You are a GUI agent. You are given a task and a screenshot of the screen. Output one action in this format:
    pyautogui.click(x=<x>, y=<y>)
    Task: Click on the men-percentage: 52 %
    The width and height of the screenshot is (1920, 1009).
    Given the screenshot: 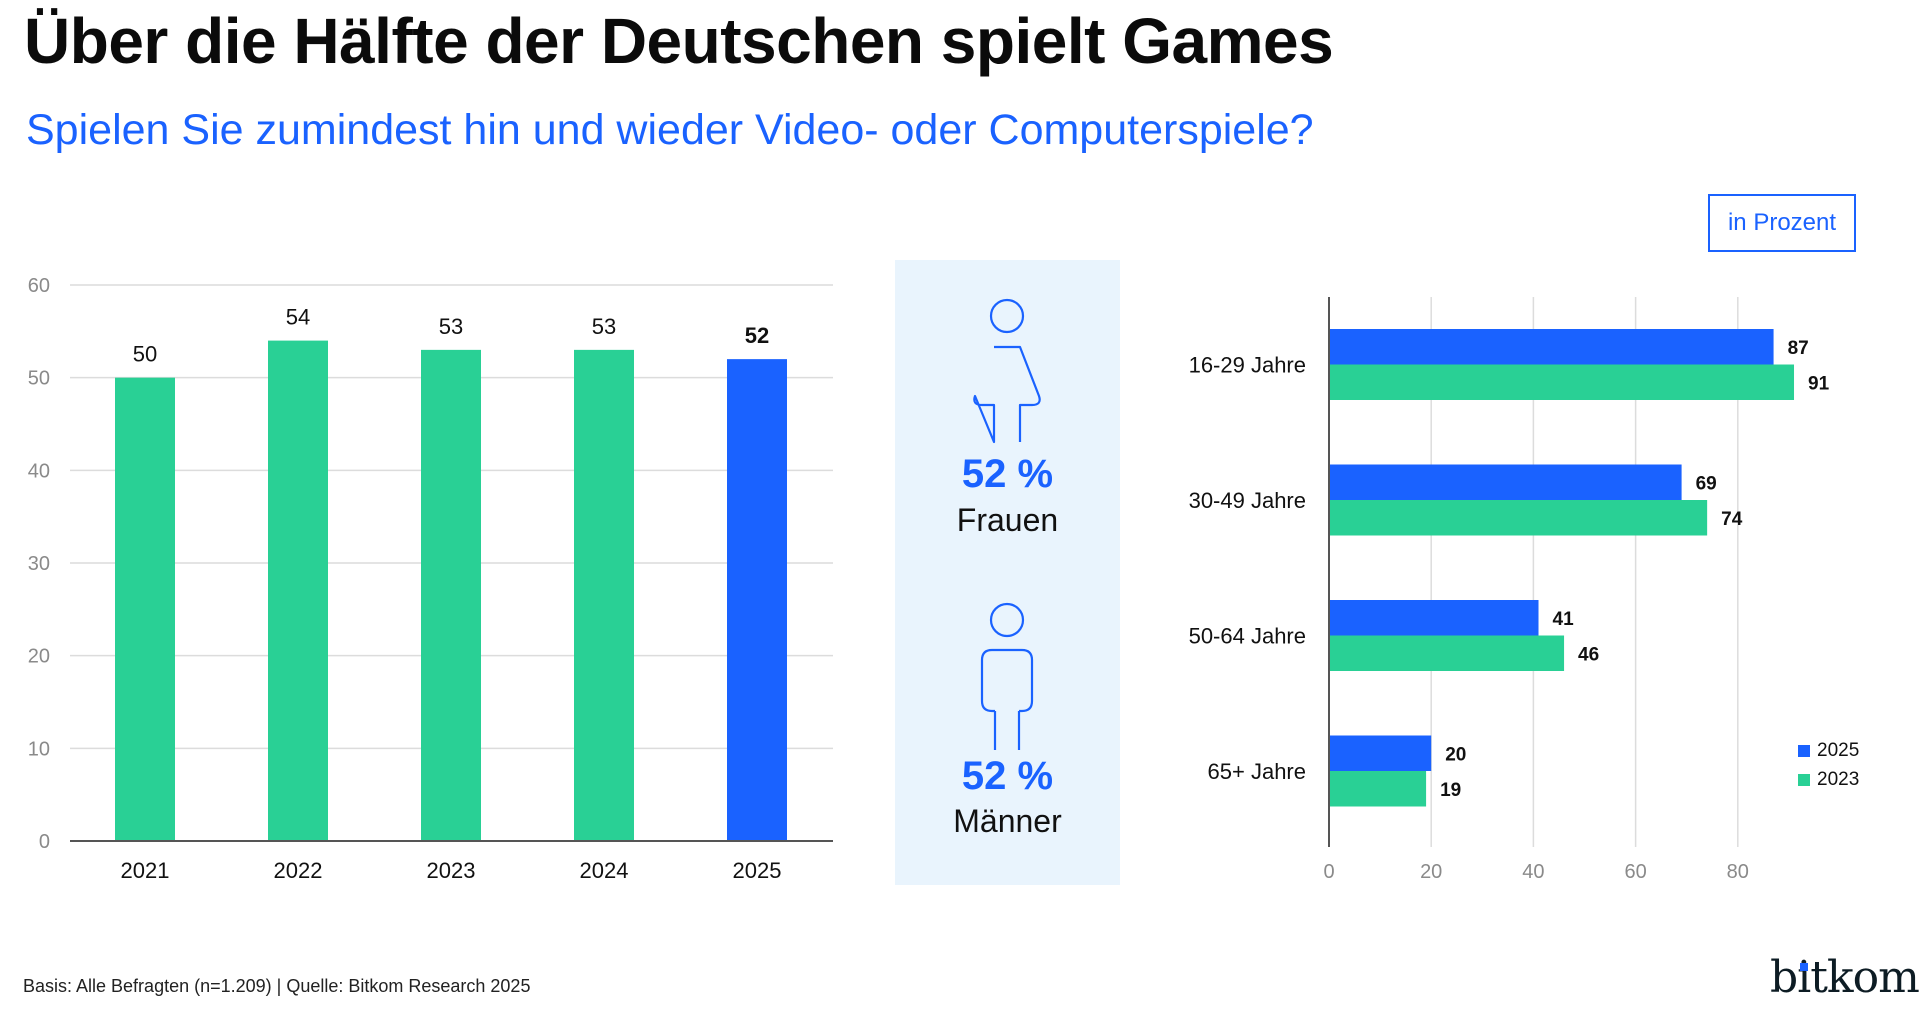 What is the action you would take?
    pyautogui.click(x=1007, y=776)
    